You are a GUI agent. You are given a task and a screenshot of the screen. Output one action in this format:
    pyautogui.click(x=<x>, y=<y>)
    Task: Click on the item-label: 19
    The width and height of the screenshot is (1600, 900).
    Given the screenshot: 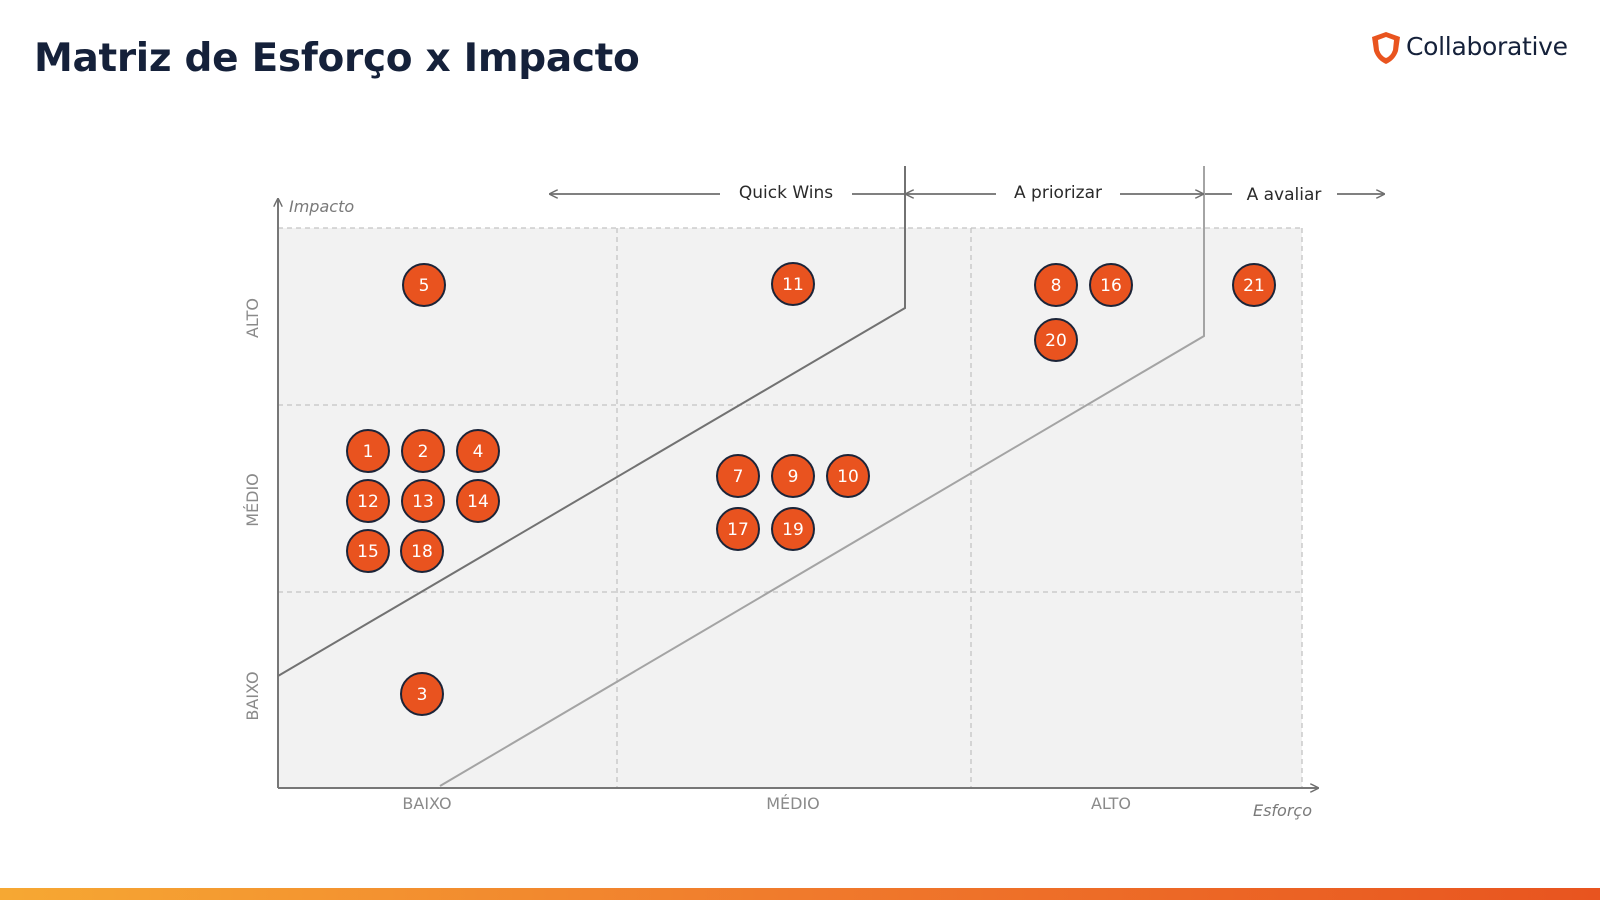 What is the action you would take?
    pyautogui.click(x=793, y=530)
    